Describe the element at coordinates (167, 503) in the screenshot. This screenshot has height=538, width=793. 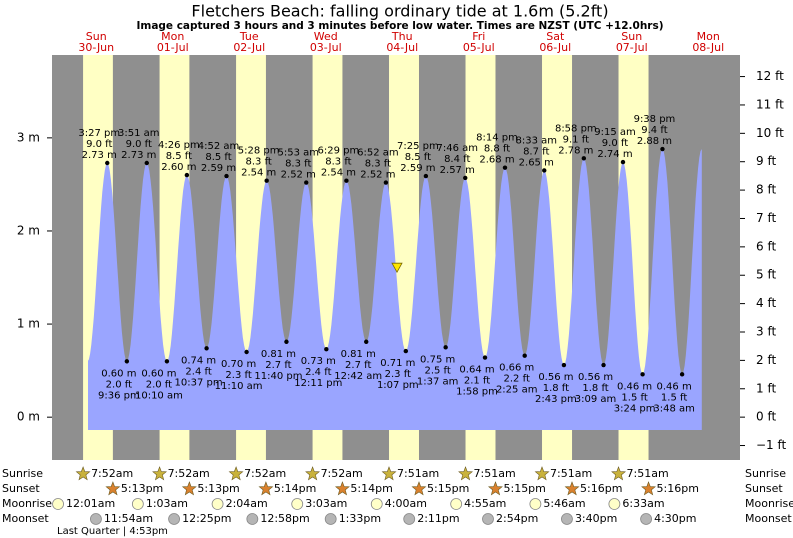
I see `moonrise-time: 1:03am` at that location.